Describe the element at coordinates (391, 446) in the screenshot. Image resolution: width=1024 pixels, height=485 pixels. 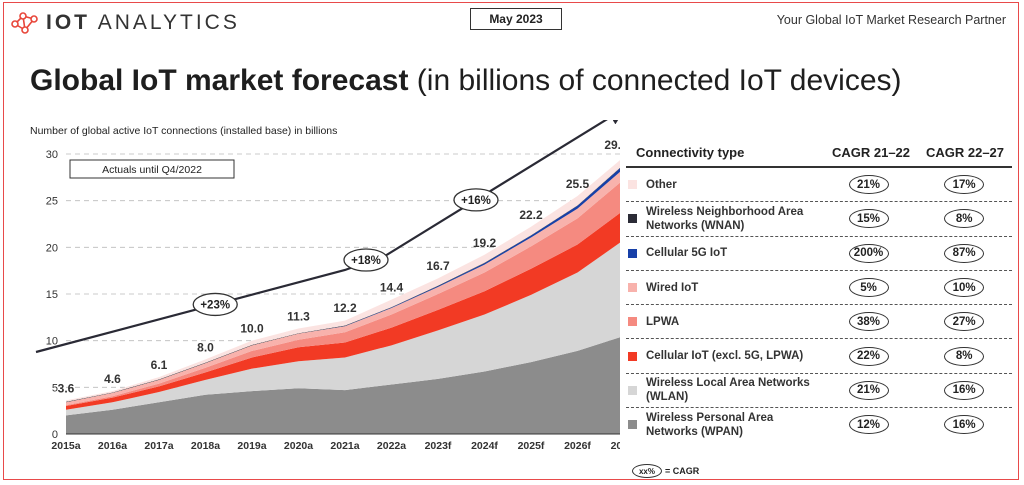
I see `x-tick-label: 2022a` at that location.